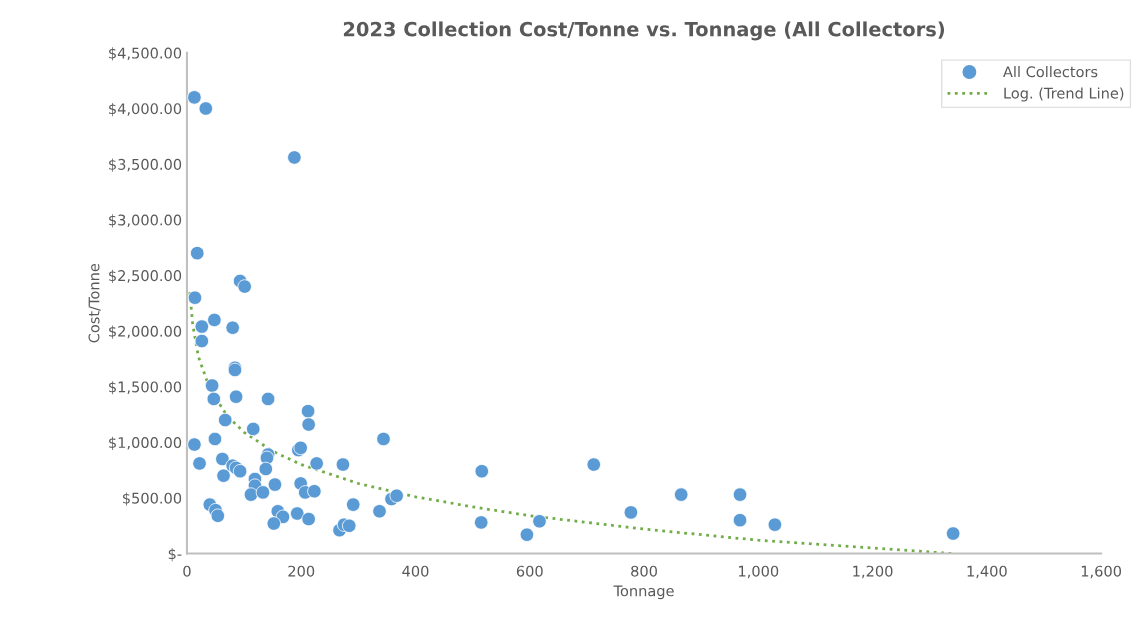  What do you see at coordinates (644, 31) in the screenshot?
I see `chart-title: 2023 Collection Cost/Tonne vs. Tonnage (All Collectors)` at bounding box center [644, 31].